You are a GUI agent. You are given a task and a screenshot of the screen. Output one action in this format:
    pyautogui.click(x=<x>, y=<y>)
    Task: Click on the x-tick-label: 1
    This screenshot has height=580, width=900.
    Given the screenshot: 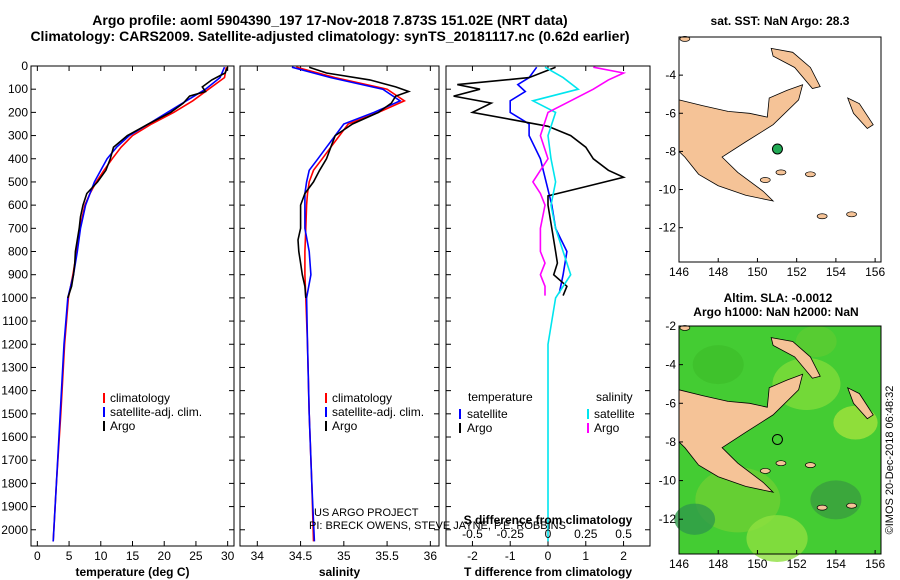 What is the action you would take?
    pyautogui.click(x=585, y=556)
    